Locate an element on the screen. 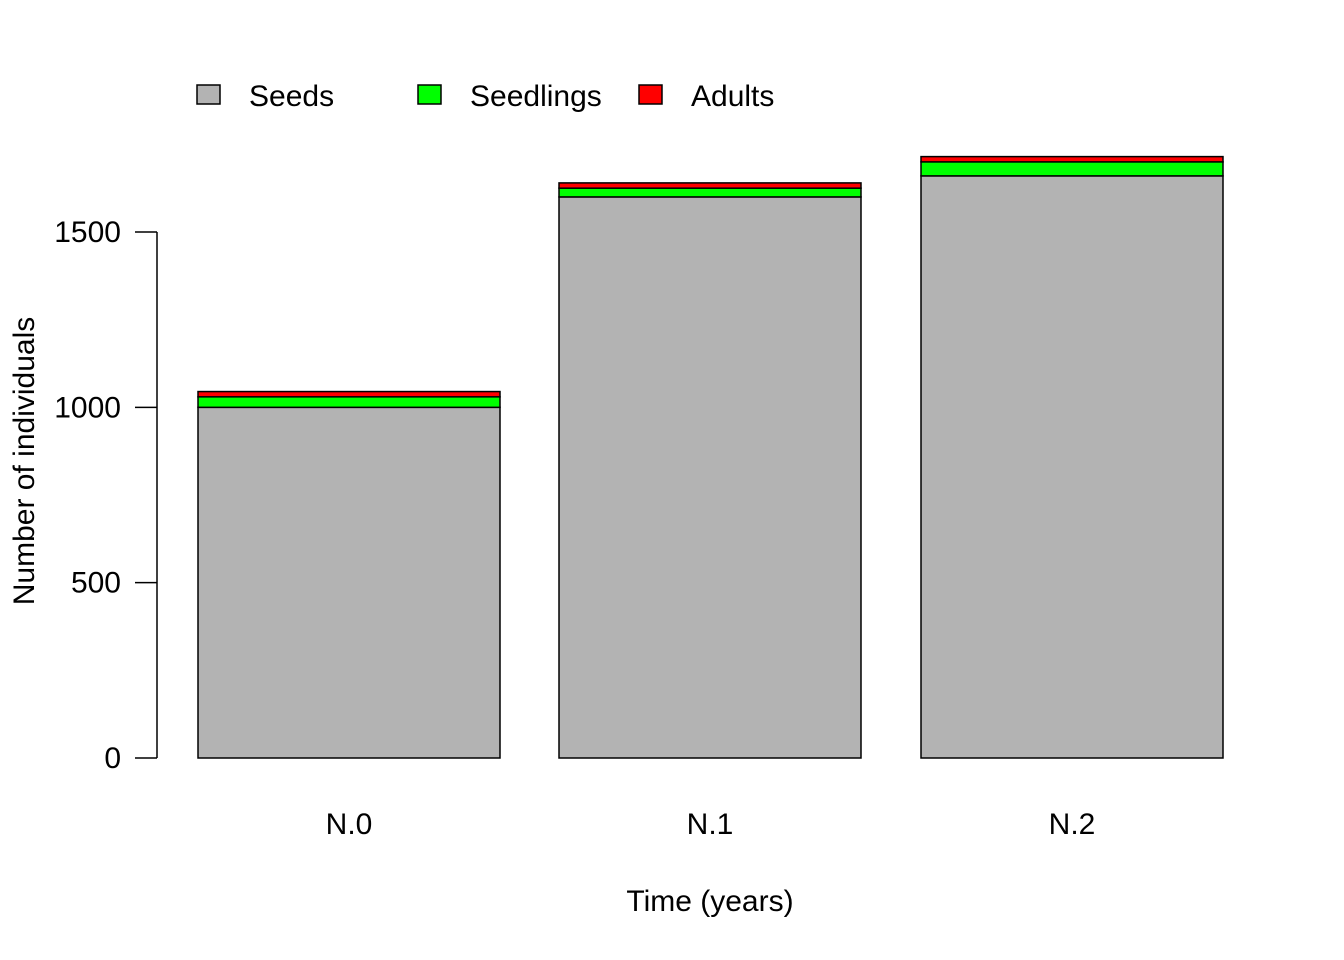 This screenshot has height=960, width=1344. x-tick-label: N.1 is located at coordinates (710, 824).